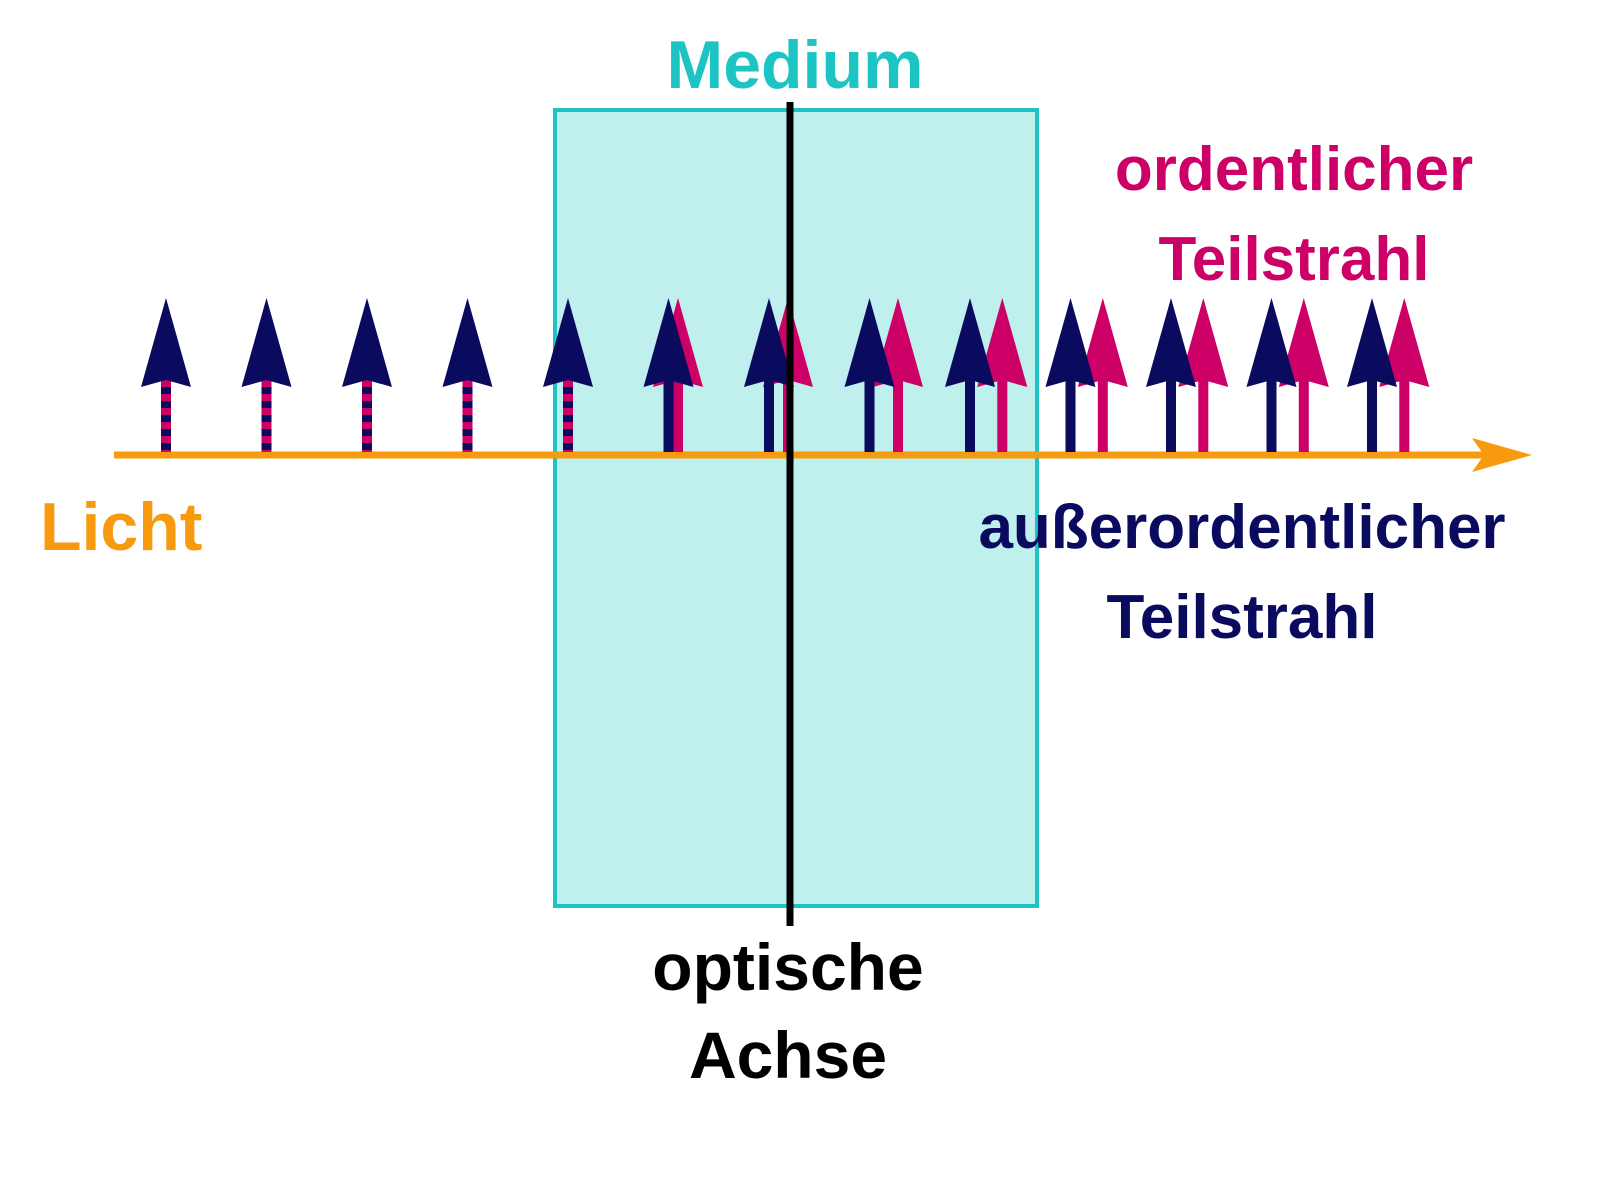 The width and height of the screenshot is (1600, 1200). Describe the element at coordinates (1294, 169) in the screenshot. I see `ordinary-beam-label-line1: ordentlicher` at that location.